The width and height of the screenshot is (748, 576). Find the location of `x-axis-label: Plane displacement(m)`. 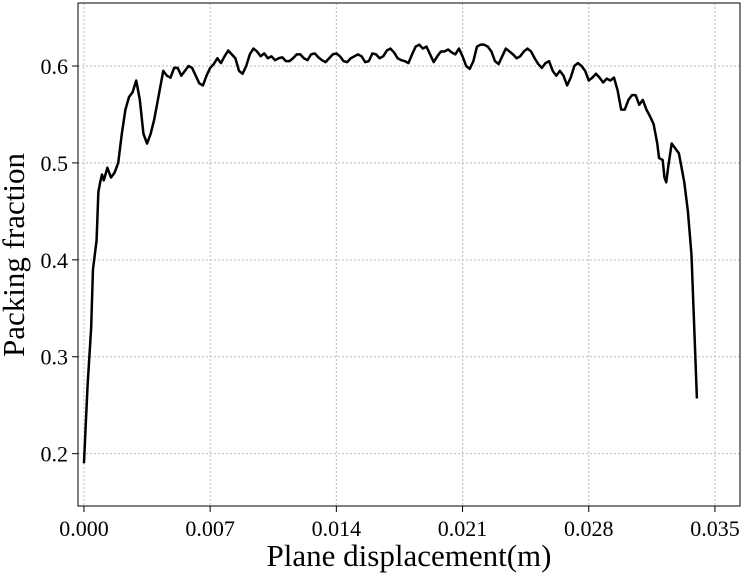

x-axis-label: Plane displacement(m) is located at coordinates (409, 555).